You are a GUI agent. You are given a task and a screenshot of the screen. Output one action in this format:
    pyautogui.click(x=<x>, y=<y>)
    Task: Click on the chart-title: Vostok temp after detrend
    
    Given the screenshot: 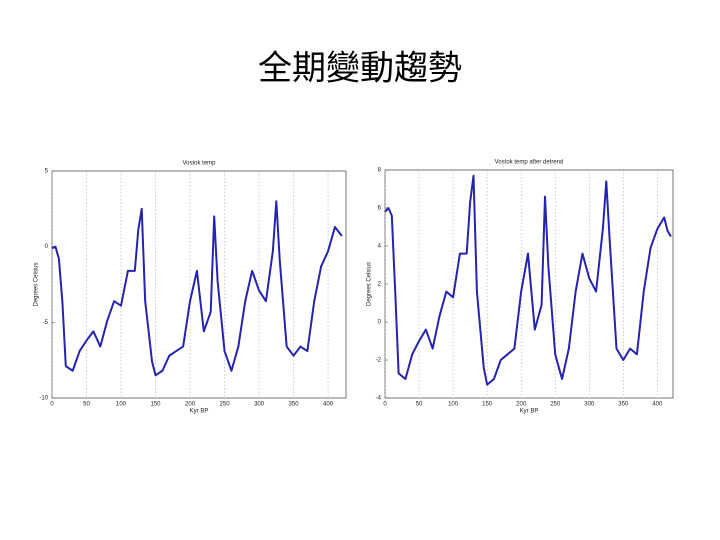 What is the action you would take?
    pyautogui.click(x=529, y=163)
    